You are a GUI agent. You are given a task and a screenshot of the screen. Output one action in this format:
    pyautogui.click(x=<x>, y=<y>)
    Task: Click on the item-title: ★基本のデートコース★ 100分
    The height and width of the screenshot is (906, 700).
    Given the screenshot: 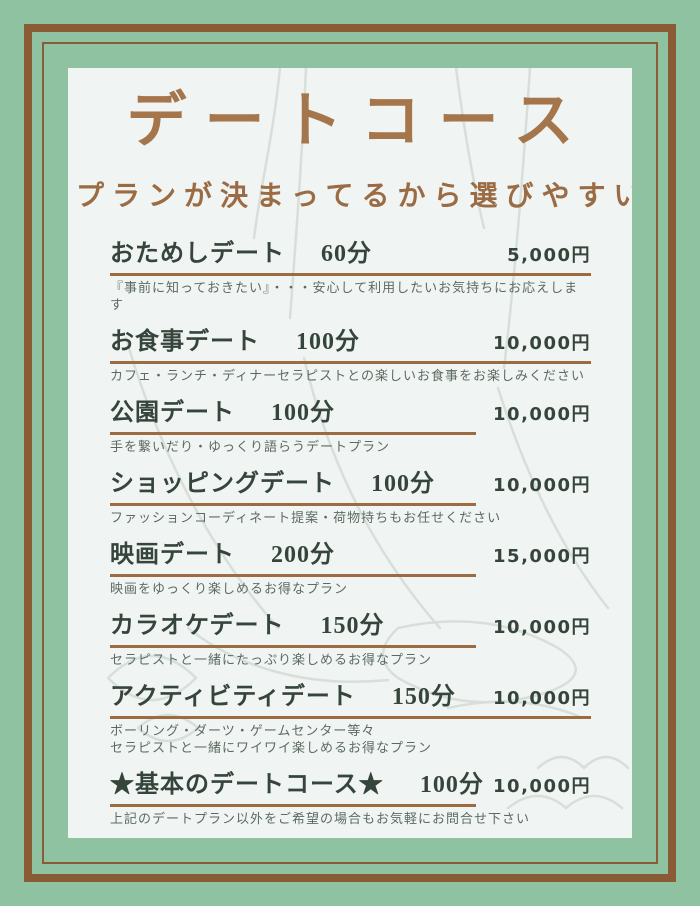 What is the action you would take?
    pyautogui.click(x=297, y=785)
    